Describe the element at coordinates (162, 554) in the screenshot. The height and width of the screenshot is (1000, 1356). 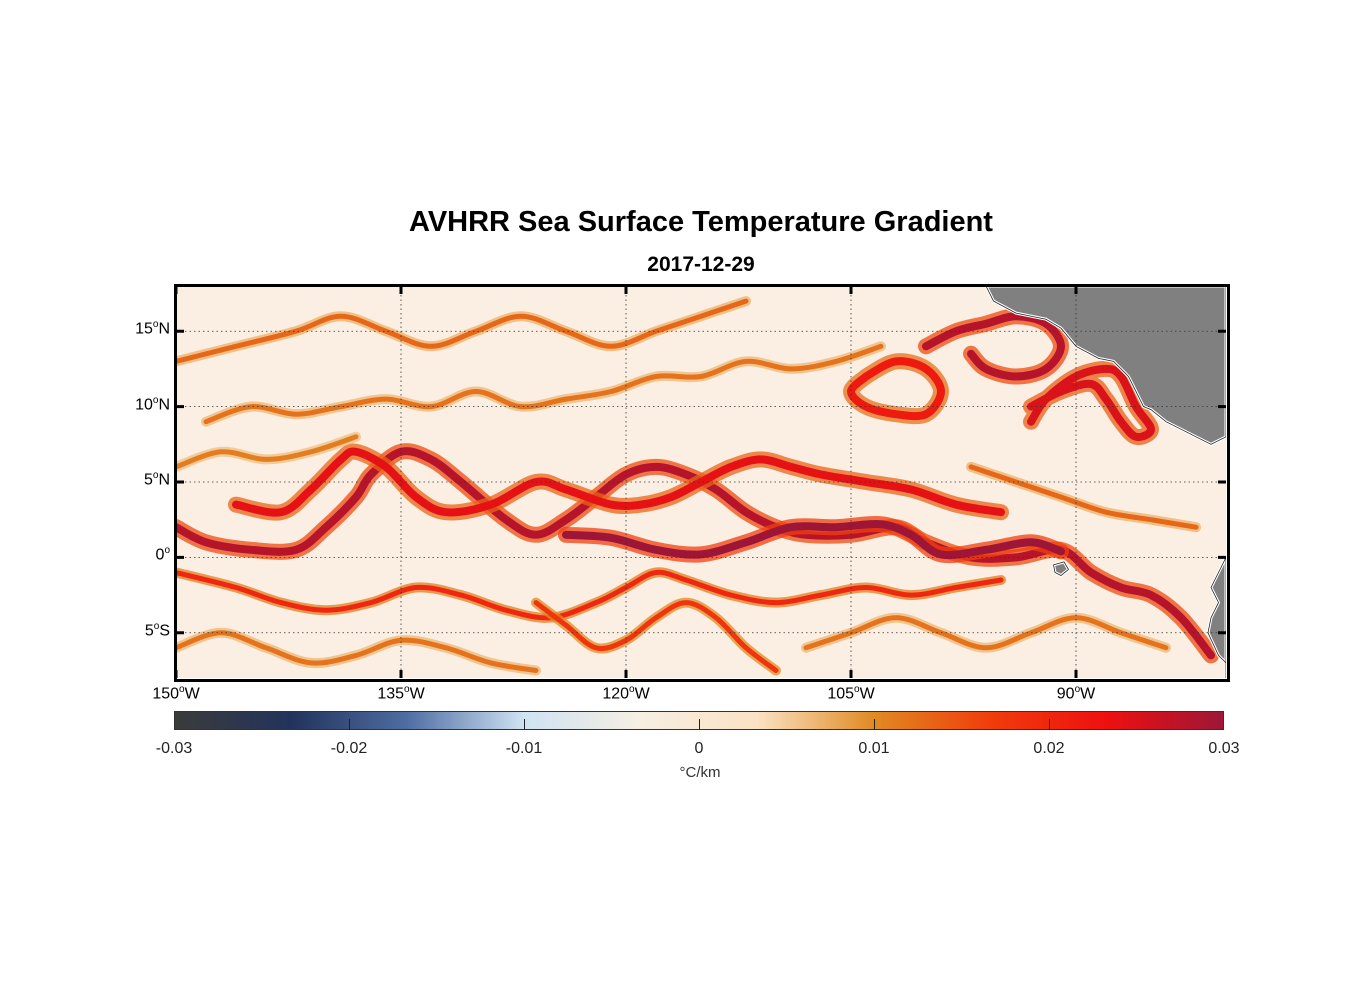
I see `lat-tick-label: 0o` at that location.